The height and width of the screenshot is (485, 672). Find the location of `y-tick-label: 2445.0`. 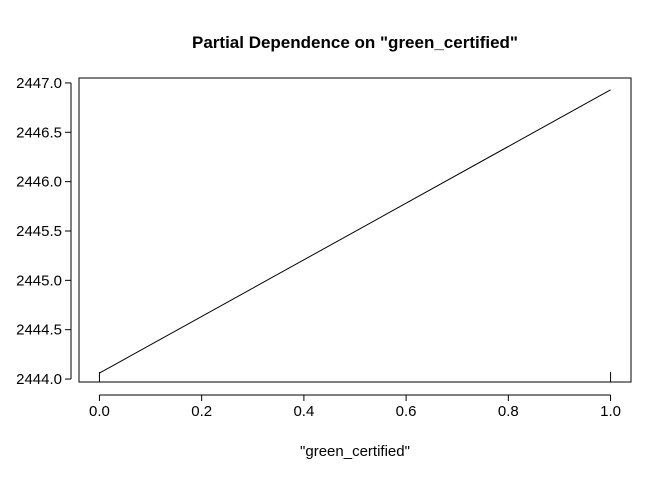

y-tick-label: 2445.0 is located at coordinates (39, 280).